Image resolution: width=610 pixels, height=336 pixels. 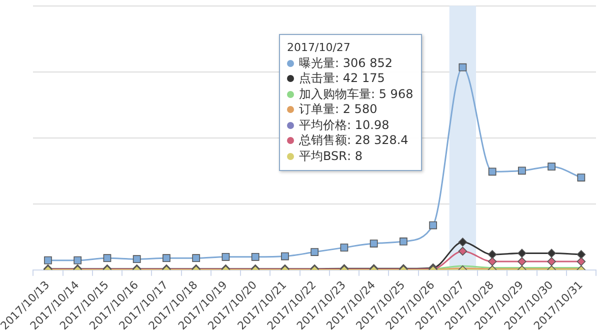 What do you see at coordinates (377, 140) in the screenshot?
I see `annotation: : 28 328.4` at bounding box center [377, 140].